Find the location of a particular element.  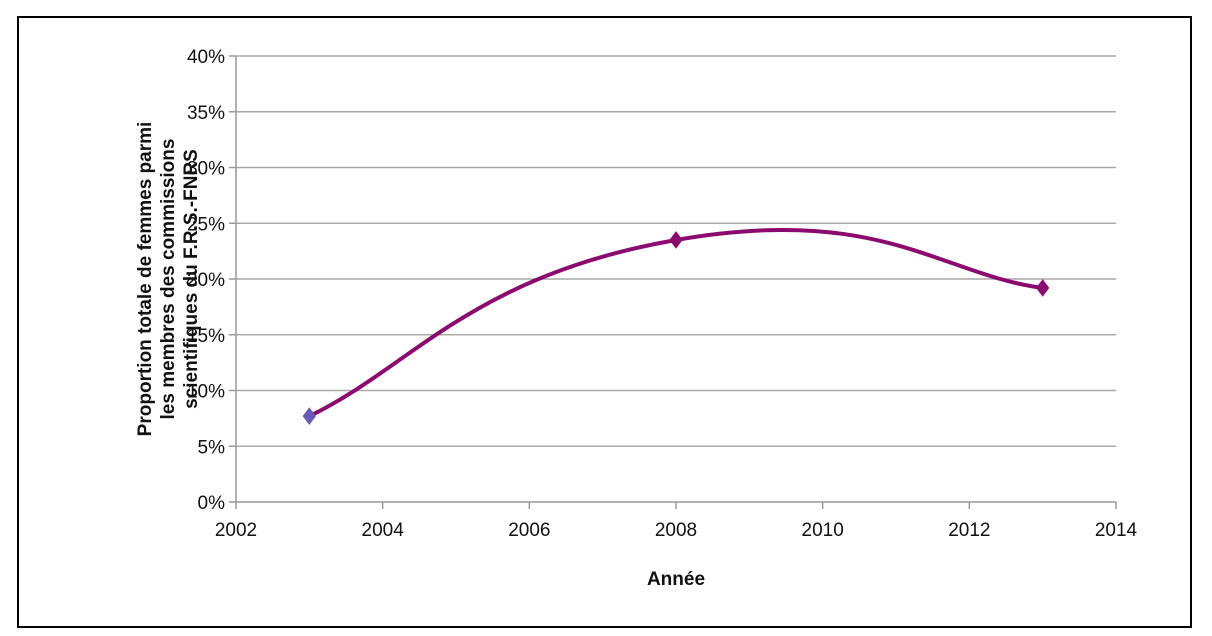

y-axis-title-line: les membres des commissions is located at coordinates (168, 279).